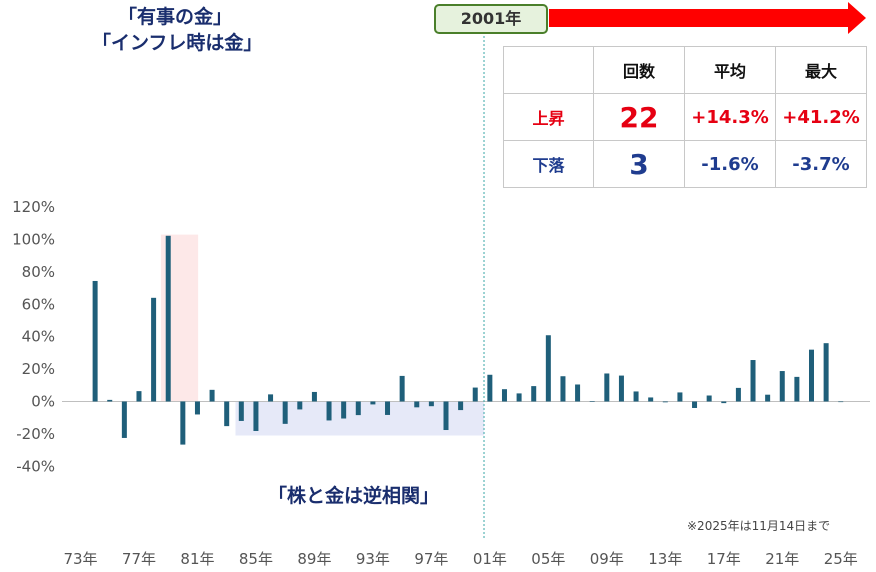  What do you see at coordinates (639, 70) in the screenshot?
I see `stats-header-count: 回数` at bounding box center [639, 70].